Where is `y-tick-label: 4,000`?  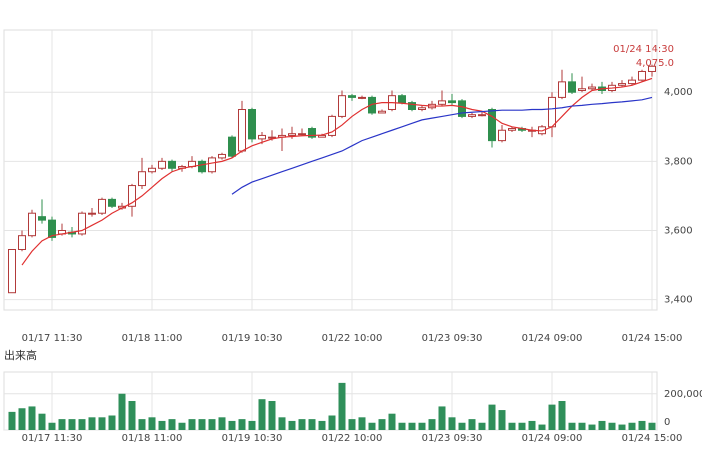 y-tick-label: 4,000 is located at coordinates (678, 92).